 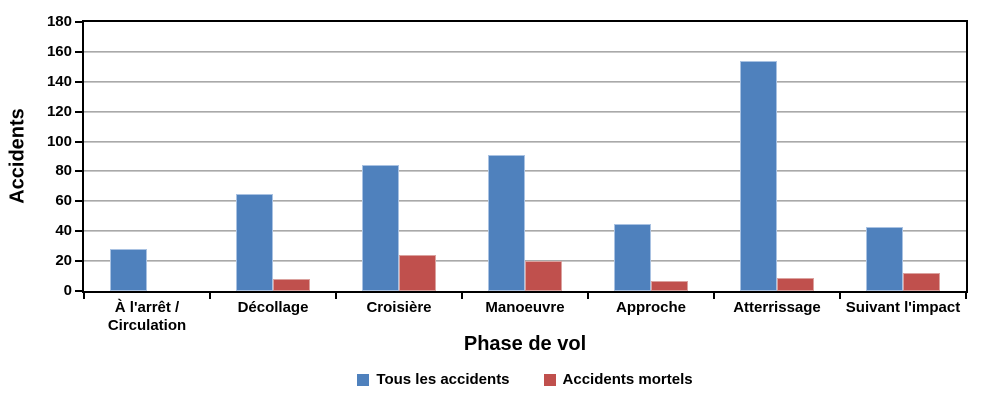 What do you see at coordinates (59, 81) in the screenshot?
I see `y-tick-label: 140` at bounding box center [59, 81].